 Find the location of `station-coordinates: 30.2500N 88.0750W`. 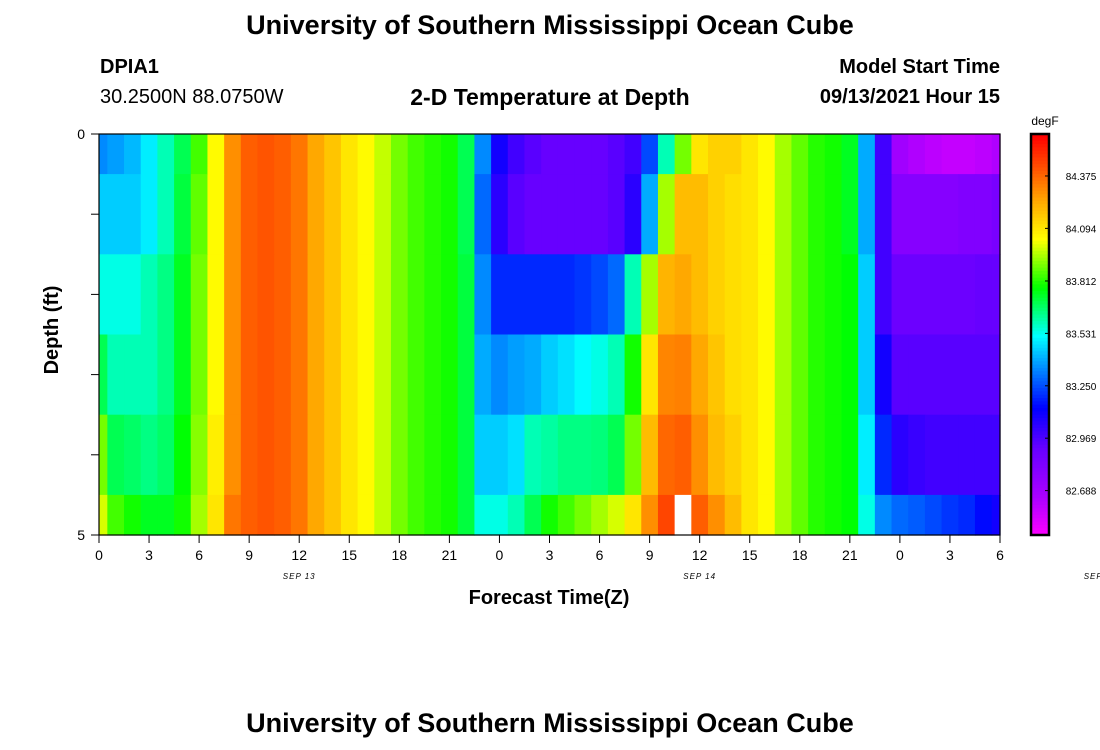

station-coordinates: 30.2500N 88.0750W is located at coordinates (192, 97).